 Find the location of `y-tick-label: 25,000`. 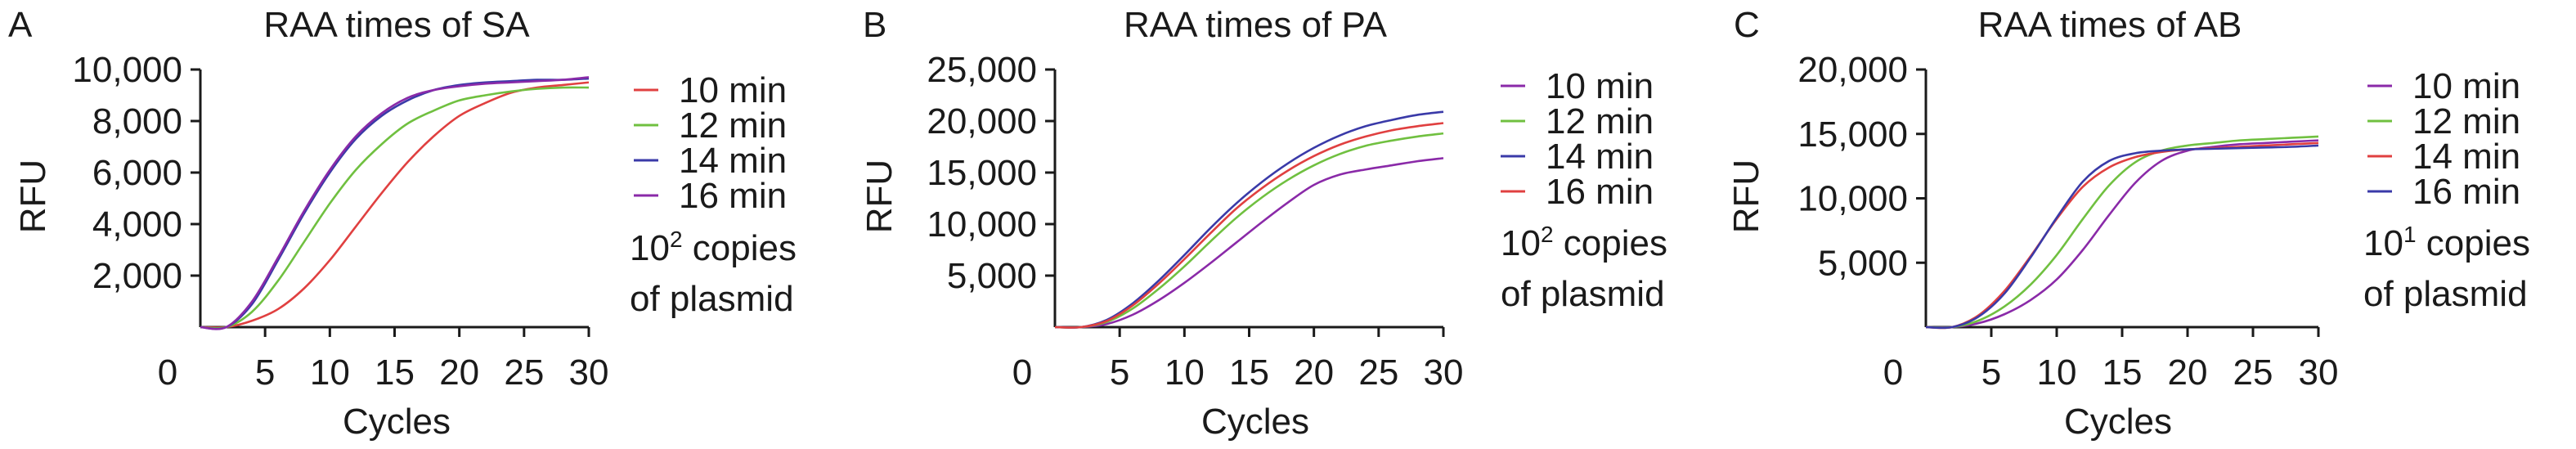

y-tick-label: 25,000 is located at coordinates (982, 70).